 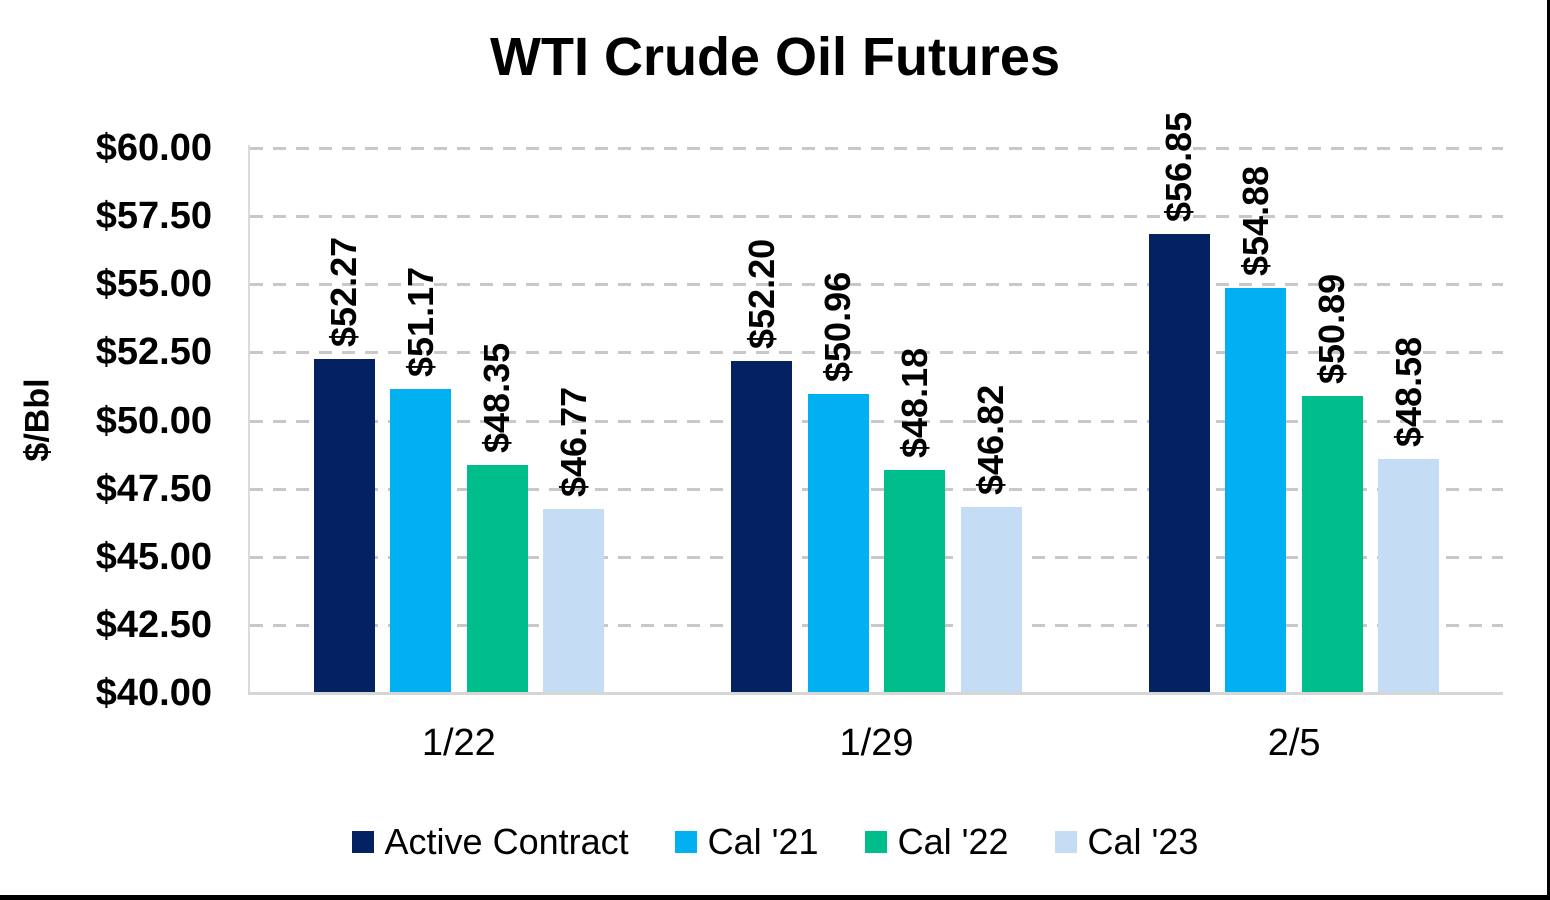 What do you see at coordinates (153, 420) in the screenshot?
I see `y-axis-tick-label: $50.00` at bounding box center [153, 420].